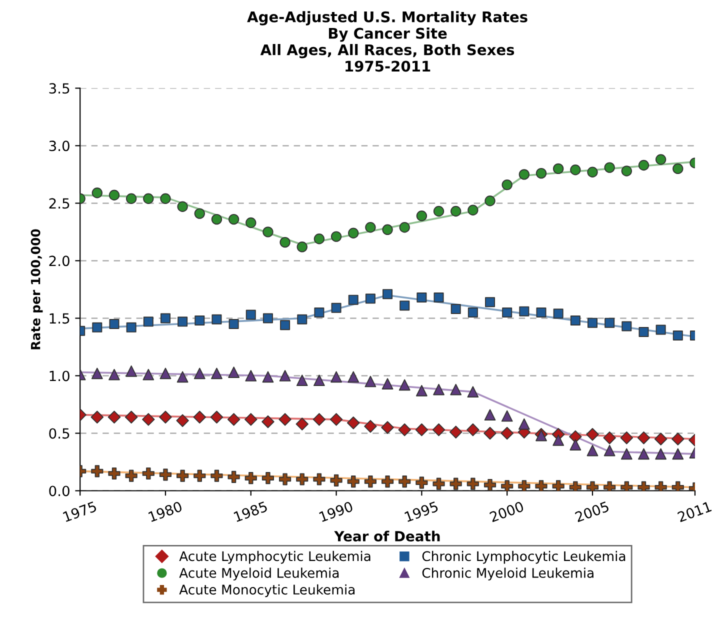  Describe the element at coordinates (59, 261) in the screenshot. I see `y-tick-label: 2.0` at that location.